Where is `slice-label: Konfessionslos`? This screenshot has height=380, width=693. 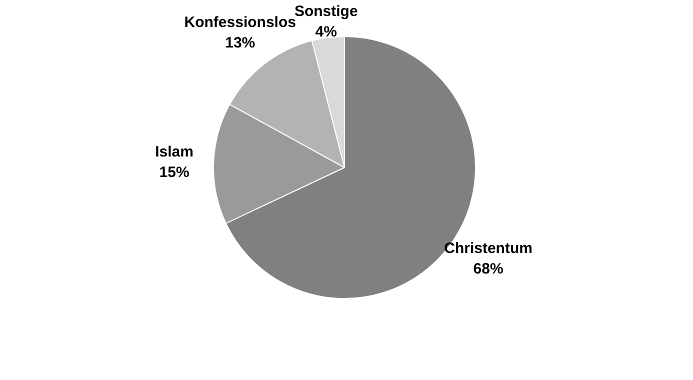
slice-label: Konfessionslos is located at coordinates (240, 23).